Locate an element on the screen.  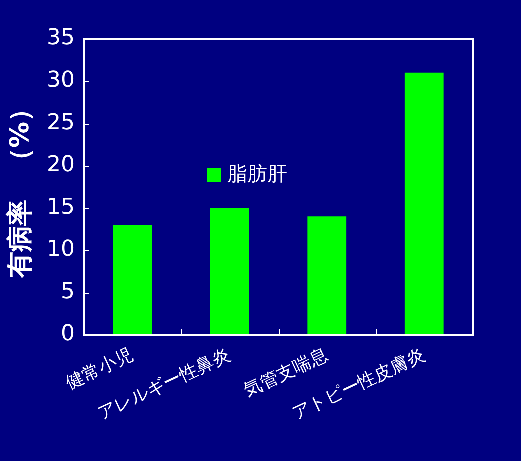
y-tick-label: 5 is located at coordinates (68, 291).